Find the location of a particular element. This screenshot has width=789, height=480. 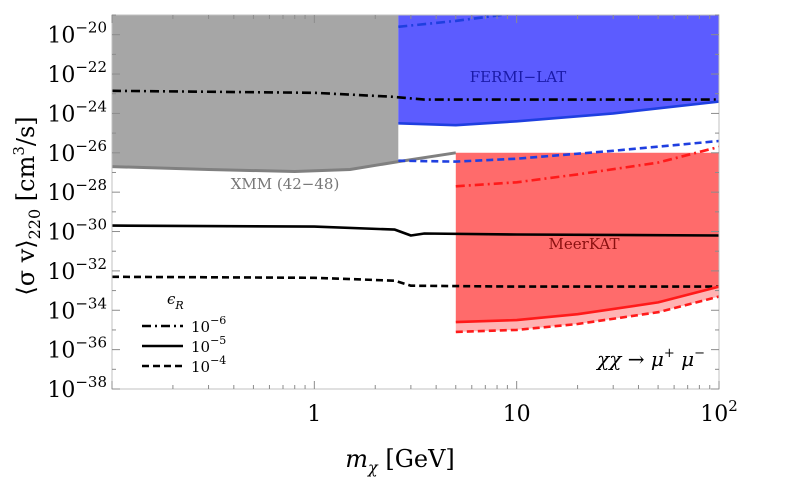

legend-label: 10−4 is located at coordinates (208, 365).